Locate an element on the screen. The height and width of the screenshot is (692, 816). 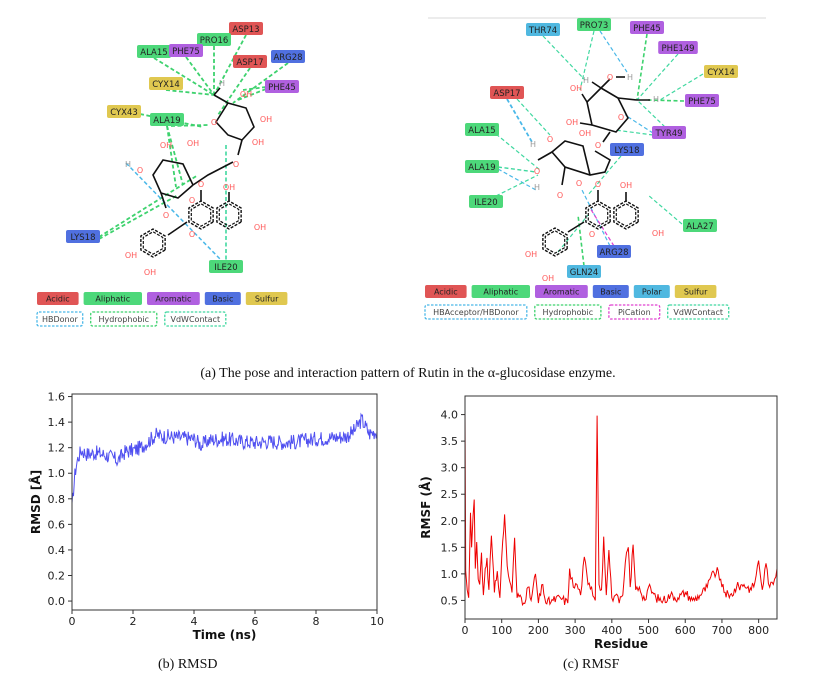
legend-label: Hydrophobic is located at coordinates (123, 319).